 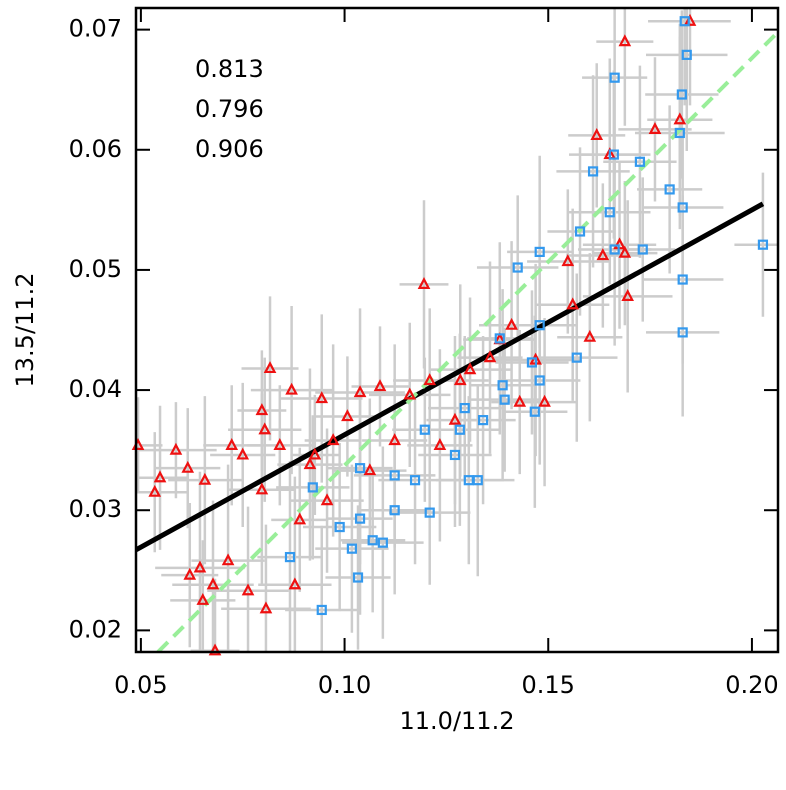 What do you see at coordinates (344, 685) in the screenshot?
I see `x-tick-label: 0.10` at bounding box center [344, 685].